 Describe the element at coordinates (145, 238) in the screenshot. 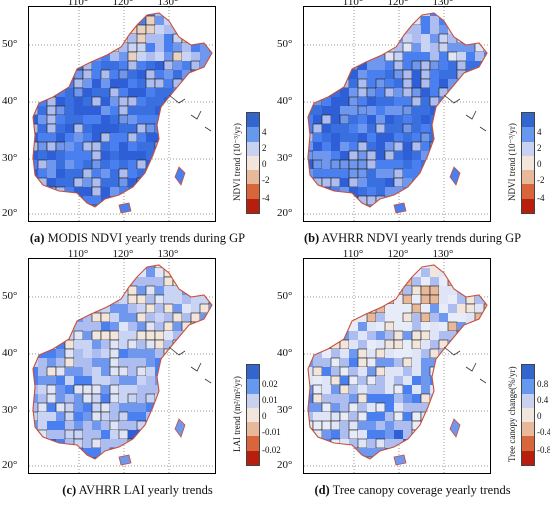

I see `caption-text-a: MODIS NDVI yearly trends during GP` at that location.